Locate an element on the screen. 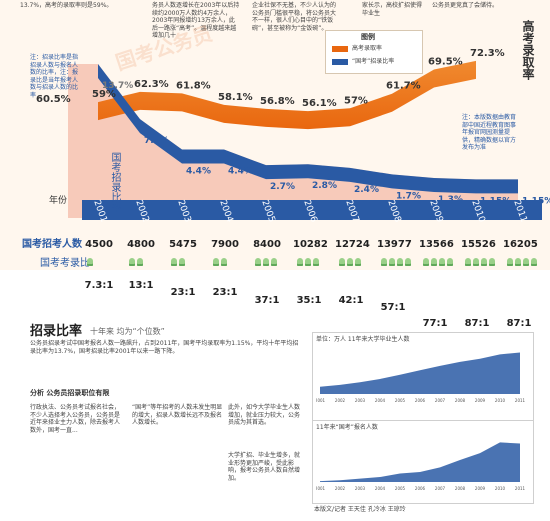 This screenshot has width=550, height=521. ratio-value: 42:1 is located at coordinates (351, 300).